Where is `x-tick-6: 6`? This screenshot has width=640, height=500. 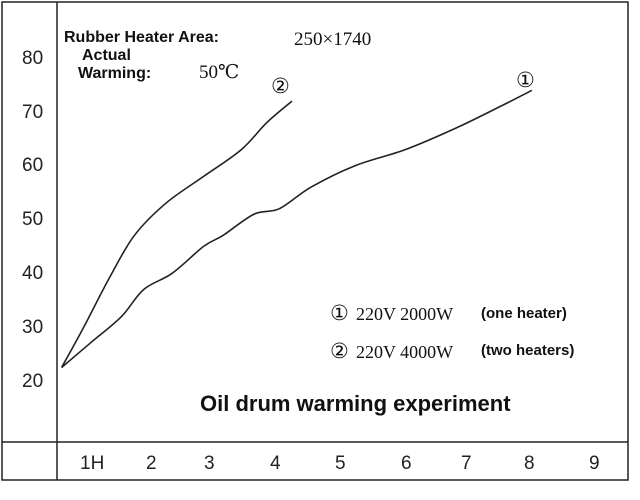
x-tick-6: 6 is located at coordinates (406, 463).